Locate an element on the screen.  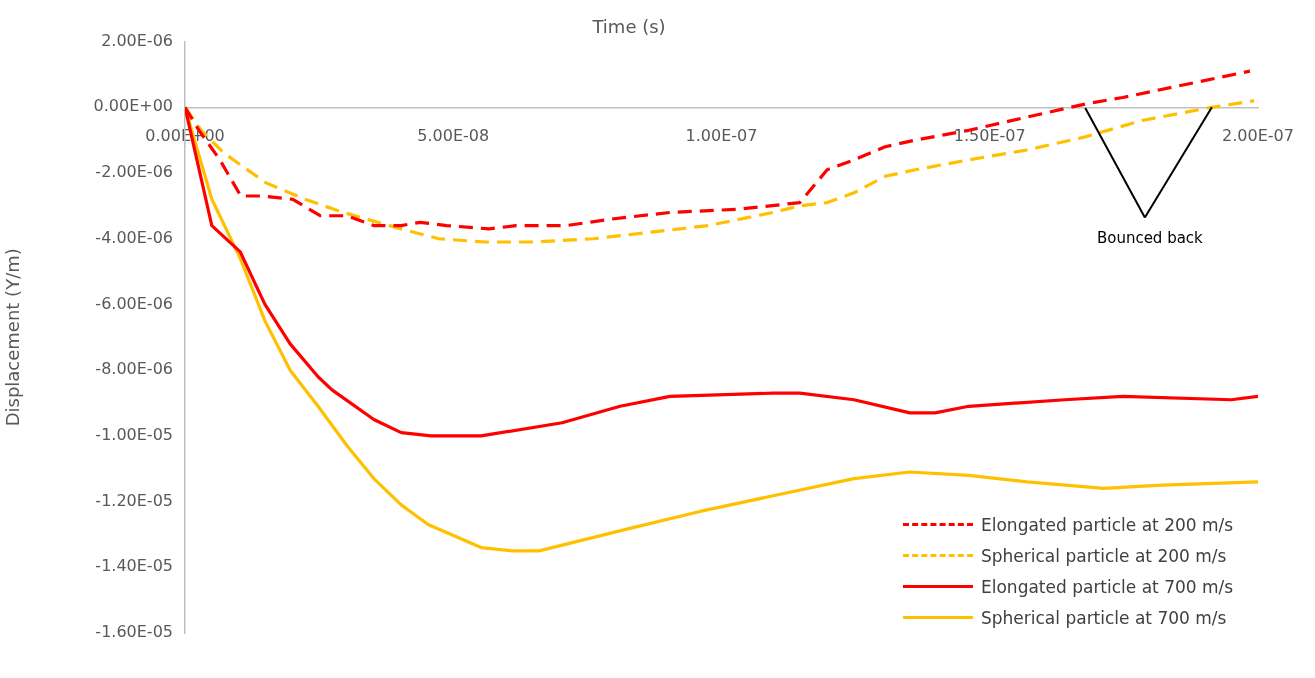
y-tick-label: -1.00E-05 is located at coordinates (134, 435).